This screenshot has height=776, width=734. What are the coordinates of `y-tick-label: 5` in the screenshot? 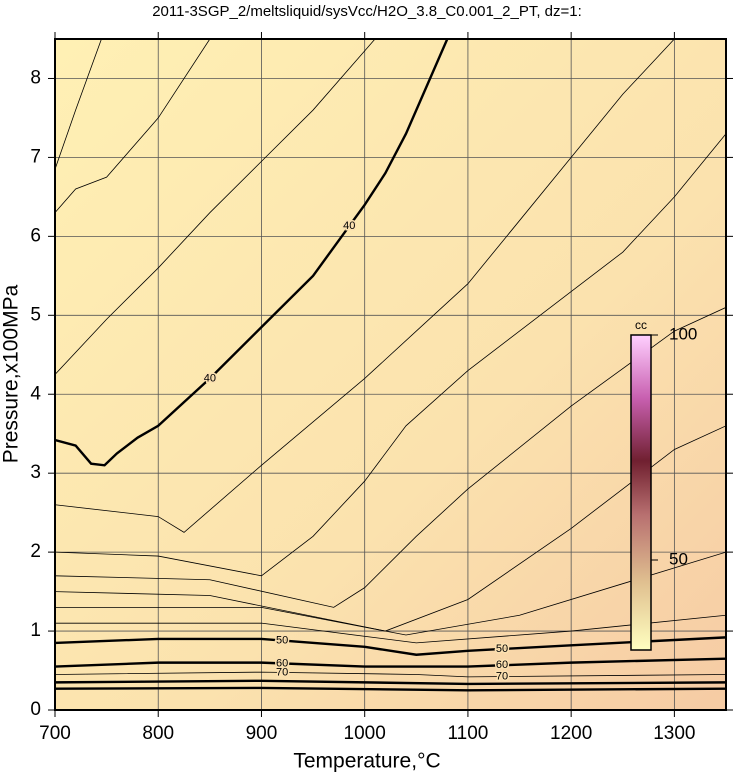 It's located at (35, 314).